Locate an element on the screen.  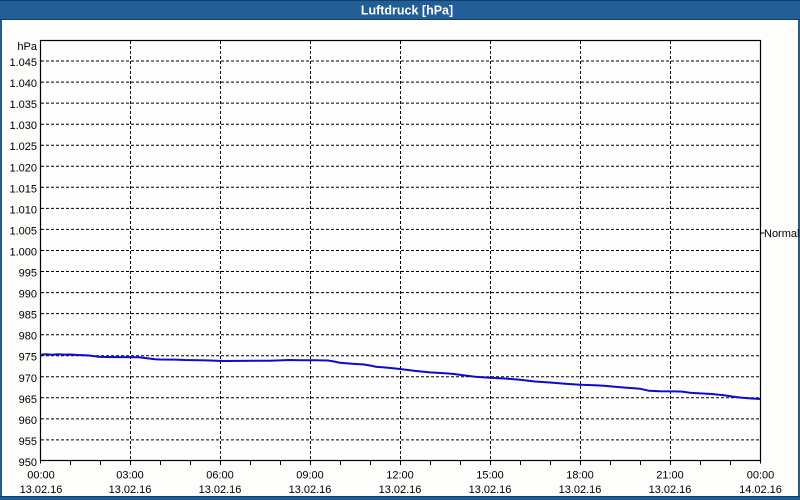
svg-text: 985 is located at coordinates (28, 316).